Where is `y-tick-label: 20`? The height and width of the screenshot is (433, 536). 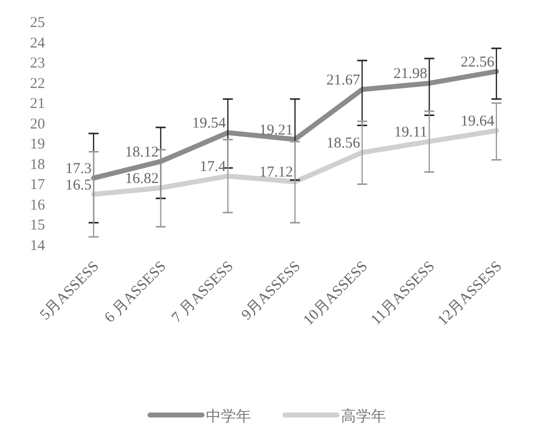 y-tick-label: 20 is located at coordinates (37, 124).